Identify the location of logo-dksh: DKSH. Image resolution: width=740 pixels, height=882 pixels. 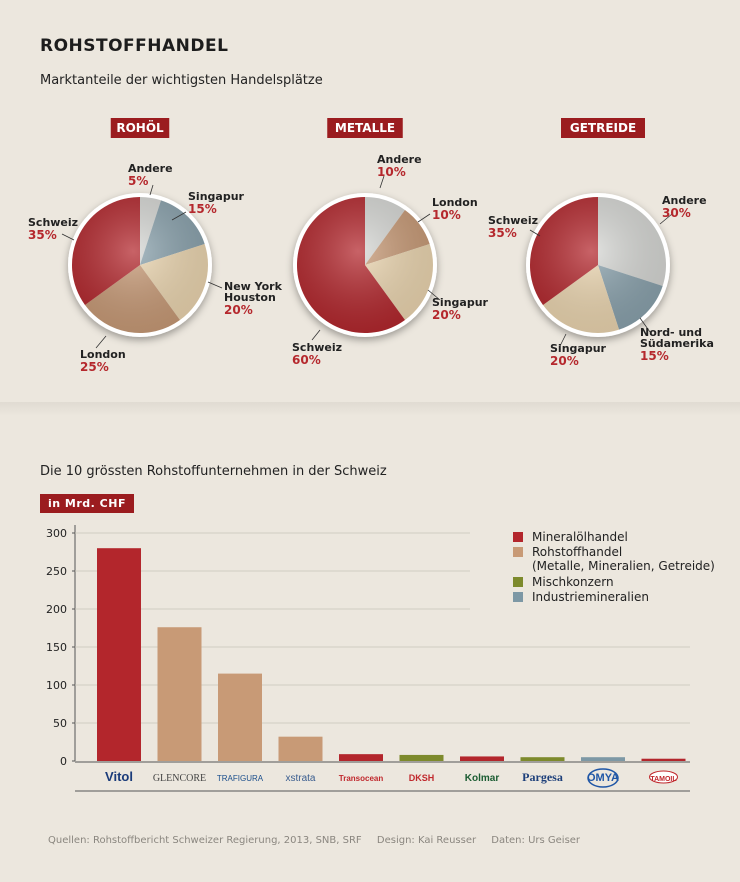
(422, 778).